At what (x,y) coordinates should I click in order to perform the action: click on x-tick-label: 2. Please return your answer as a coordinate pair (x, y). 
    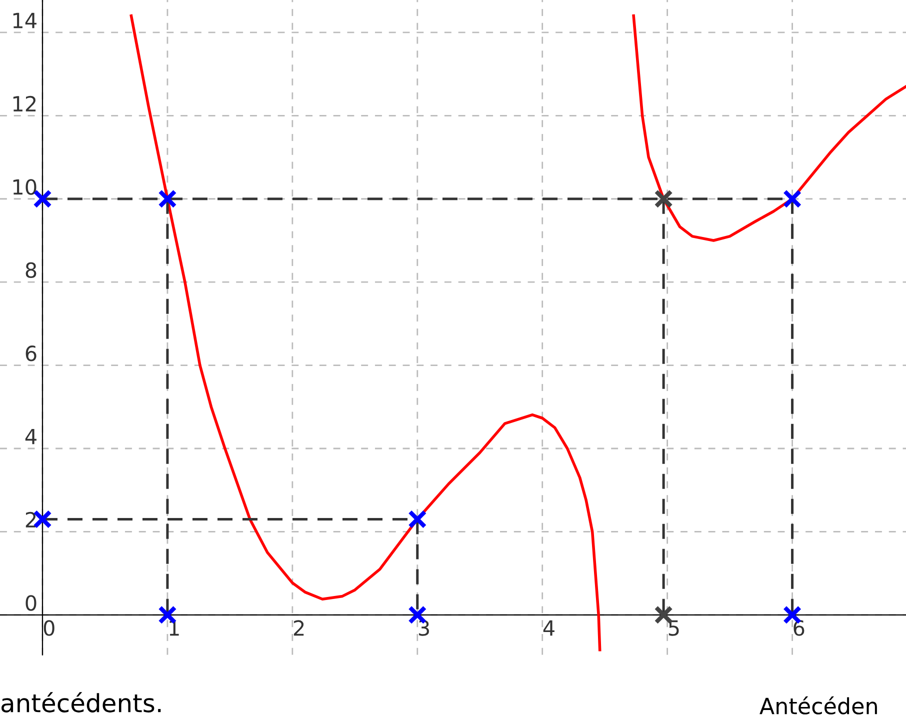
    Looking at the image, I should click on (299, 628).